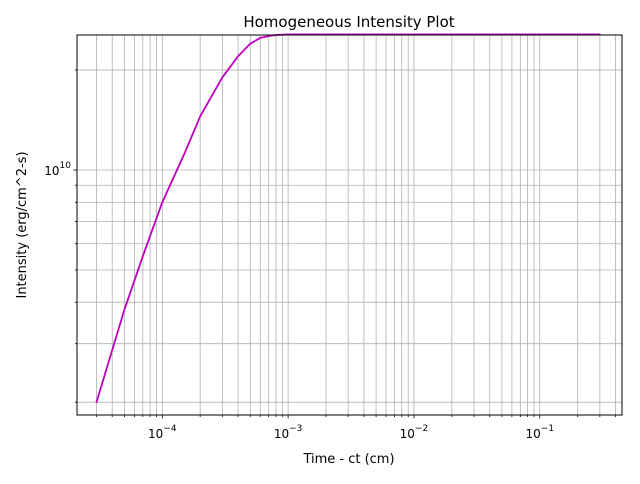 The image size is (640, 484). Describe the element at coordinates (547, 429) in the screenshot. I see `tick-exponent: −1` at that location.